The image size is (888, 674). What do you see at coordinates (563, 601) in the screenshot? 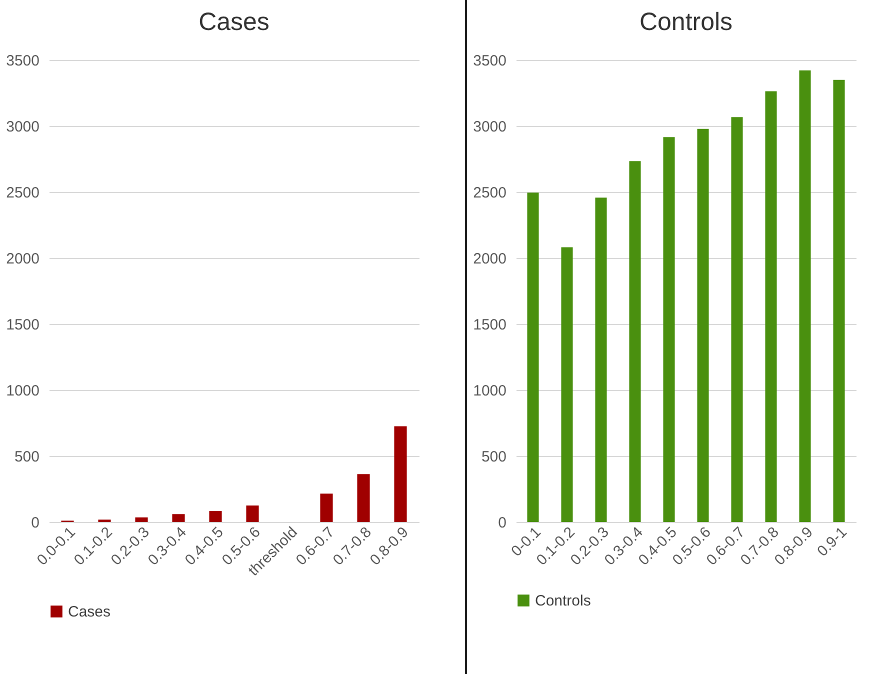
I see `legend-label: Controls` at bounding box center [563, 601].